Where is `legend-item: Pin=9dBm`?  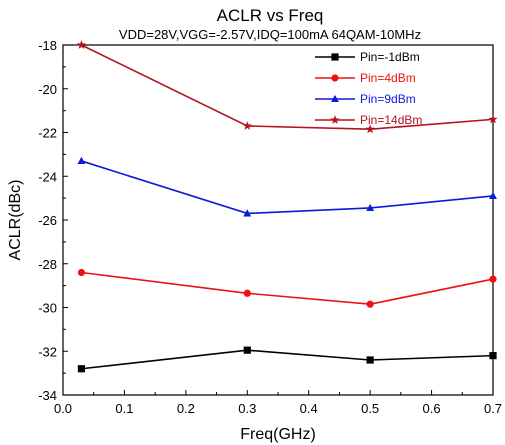
legend-item: Pin=9dBm is located at coordinates (365, 99).